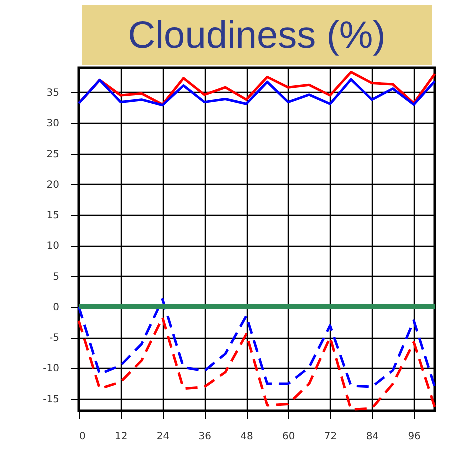 The width and height of the screenshot is (454, 472). Describe the element at coordinates (55, 338) in the screenshot. I see `y-tick-label: -5` at that location.